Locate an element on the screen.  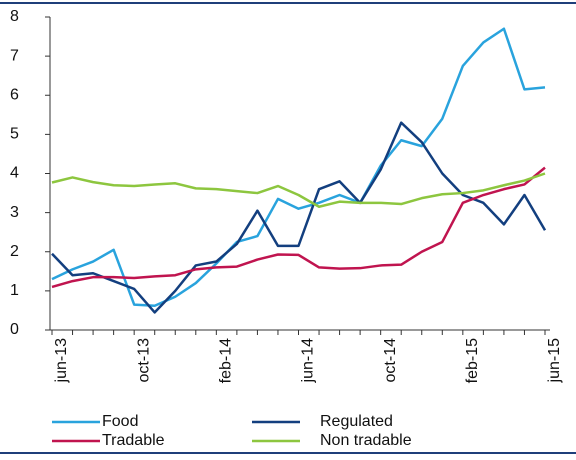
x-tick-label: feb-15 is located at coordinates (472, 360).